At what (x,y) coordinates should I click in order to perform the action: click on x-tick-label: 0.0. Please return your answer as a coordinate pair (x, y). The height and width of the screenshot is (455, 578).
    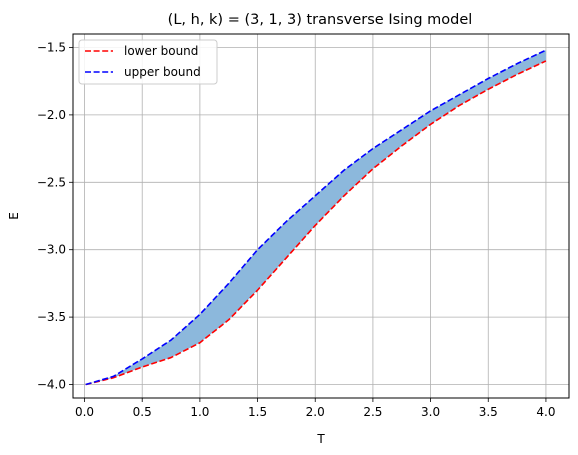
    Looking at the image, I should click on (84, 412).